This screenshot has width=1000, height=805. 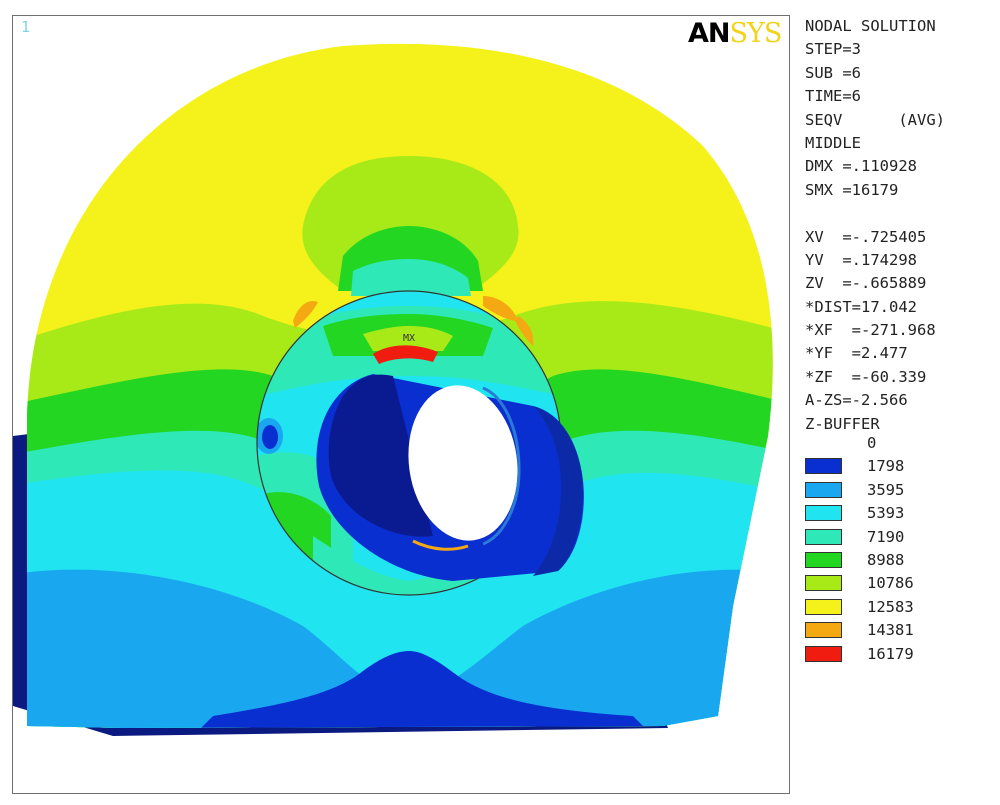 I want to click on info-line: Z-BUFFER, so click(x=842, y=423).